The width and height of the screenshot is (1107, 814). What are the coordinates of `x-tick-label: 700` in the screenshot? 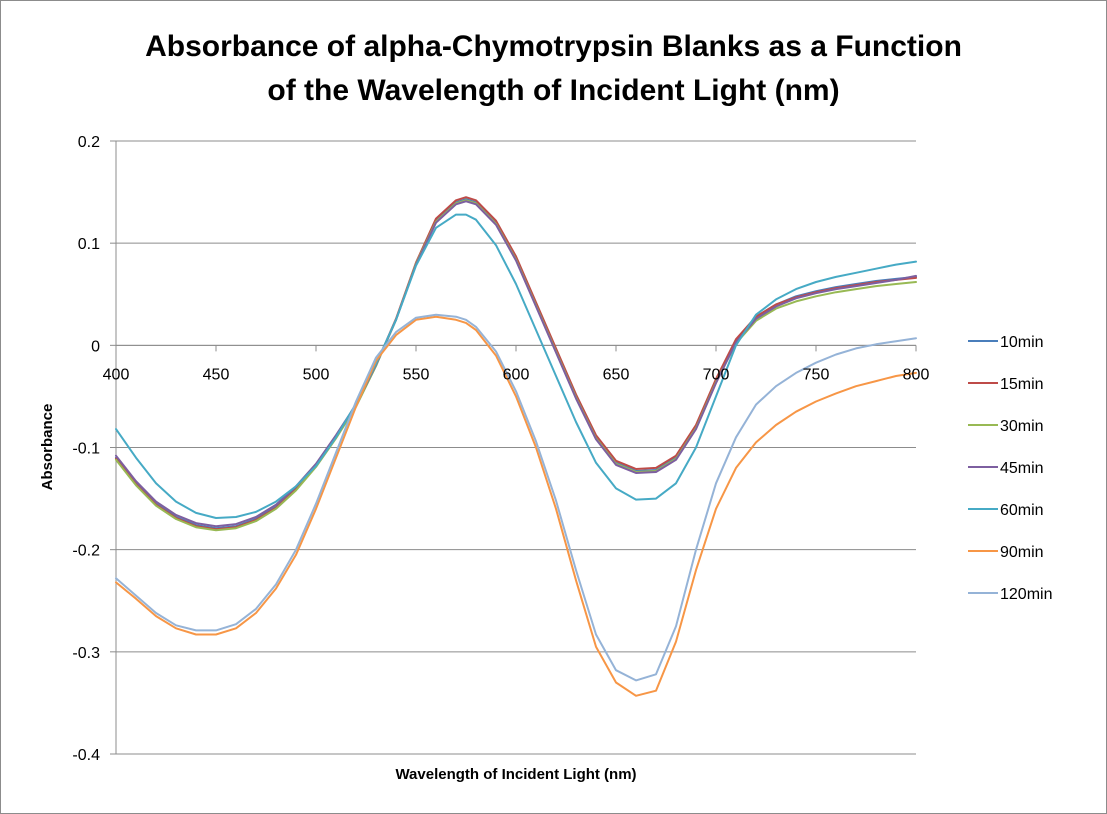 It's located at (716, 374).